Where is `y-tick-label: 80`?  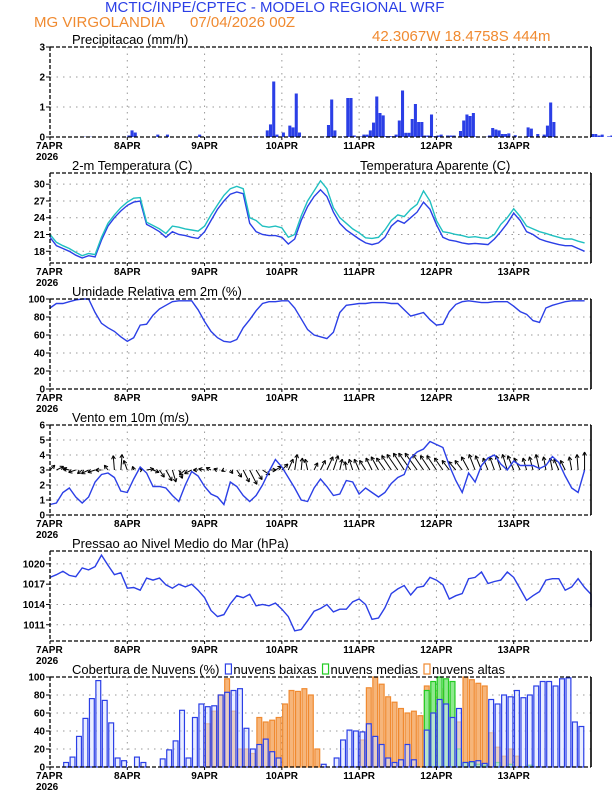
y-tick-label: 80 is located at coordinates (40, 318).